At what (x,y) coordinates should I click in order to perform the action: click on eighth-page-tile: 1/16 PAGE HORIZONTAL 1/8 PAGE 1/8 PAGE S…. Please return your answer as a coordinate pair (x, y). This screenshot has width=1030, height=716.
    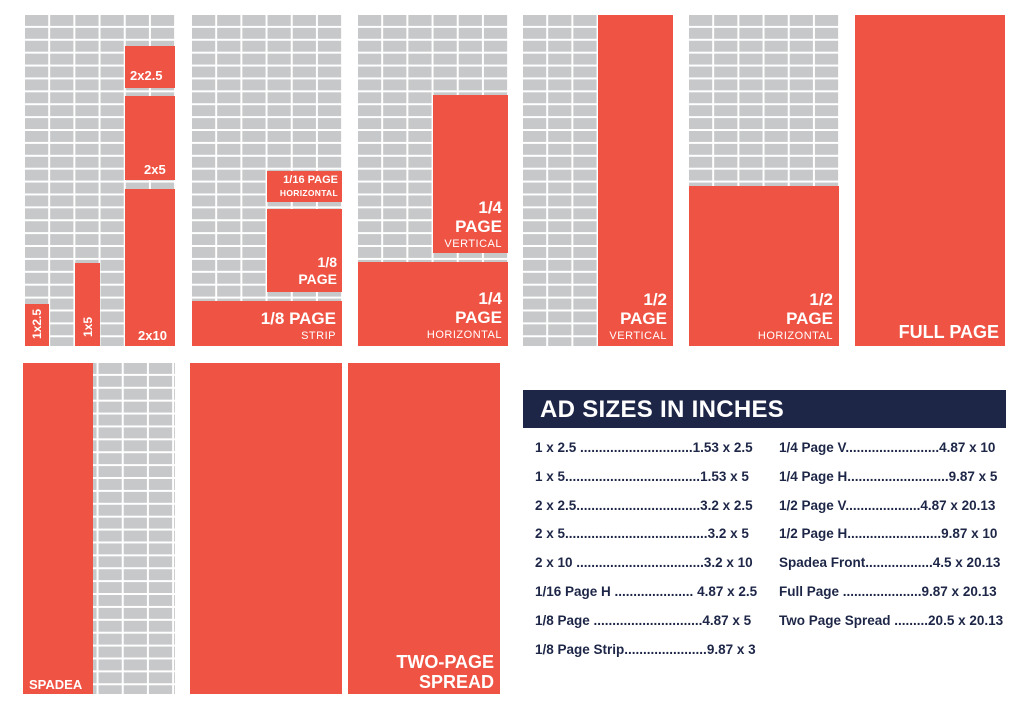
    Looking at the image, I should click on (267, 180).